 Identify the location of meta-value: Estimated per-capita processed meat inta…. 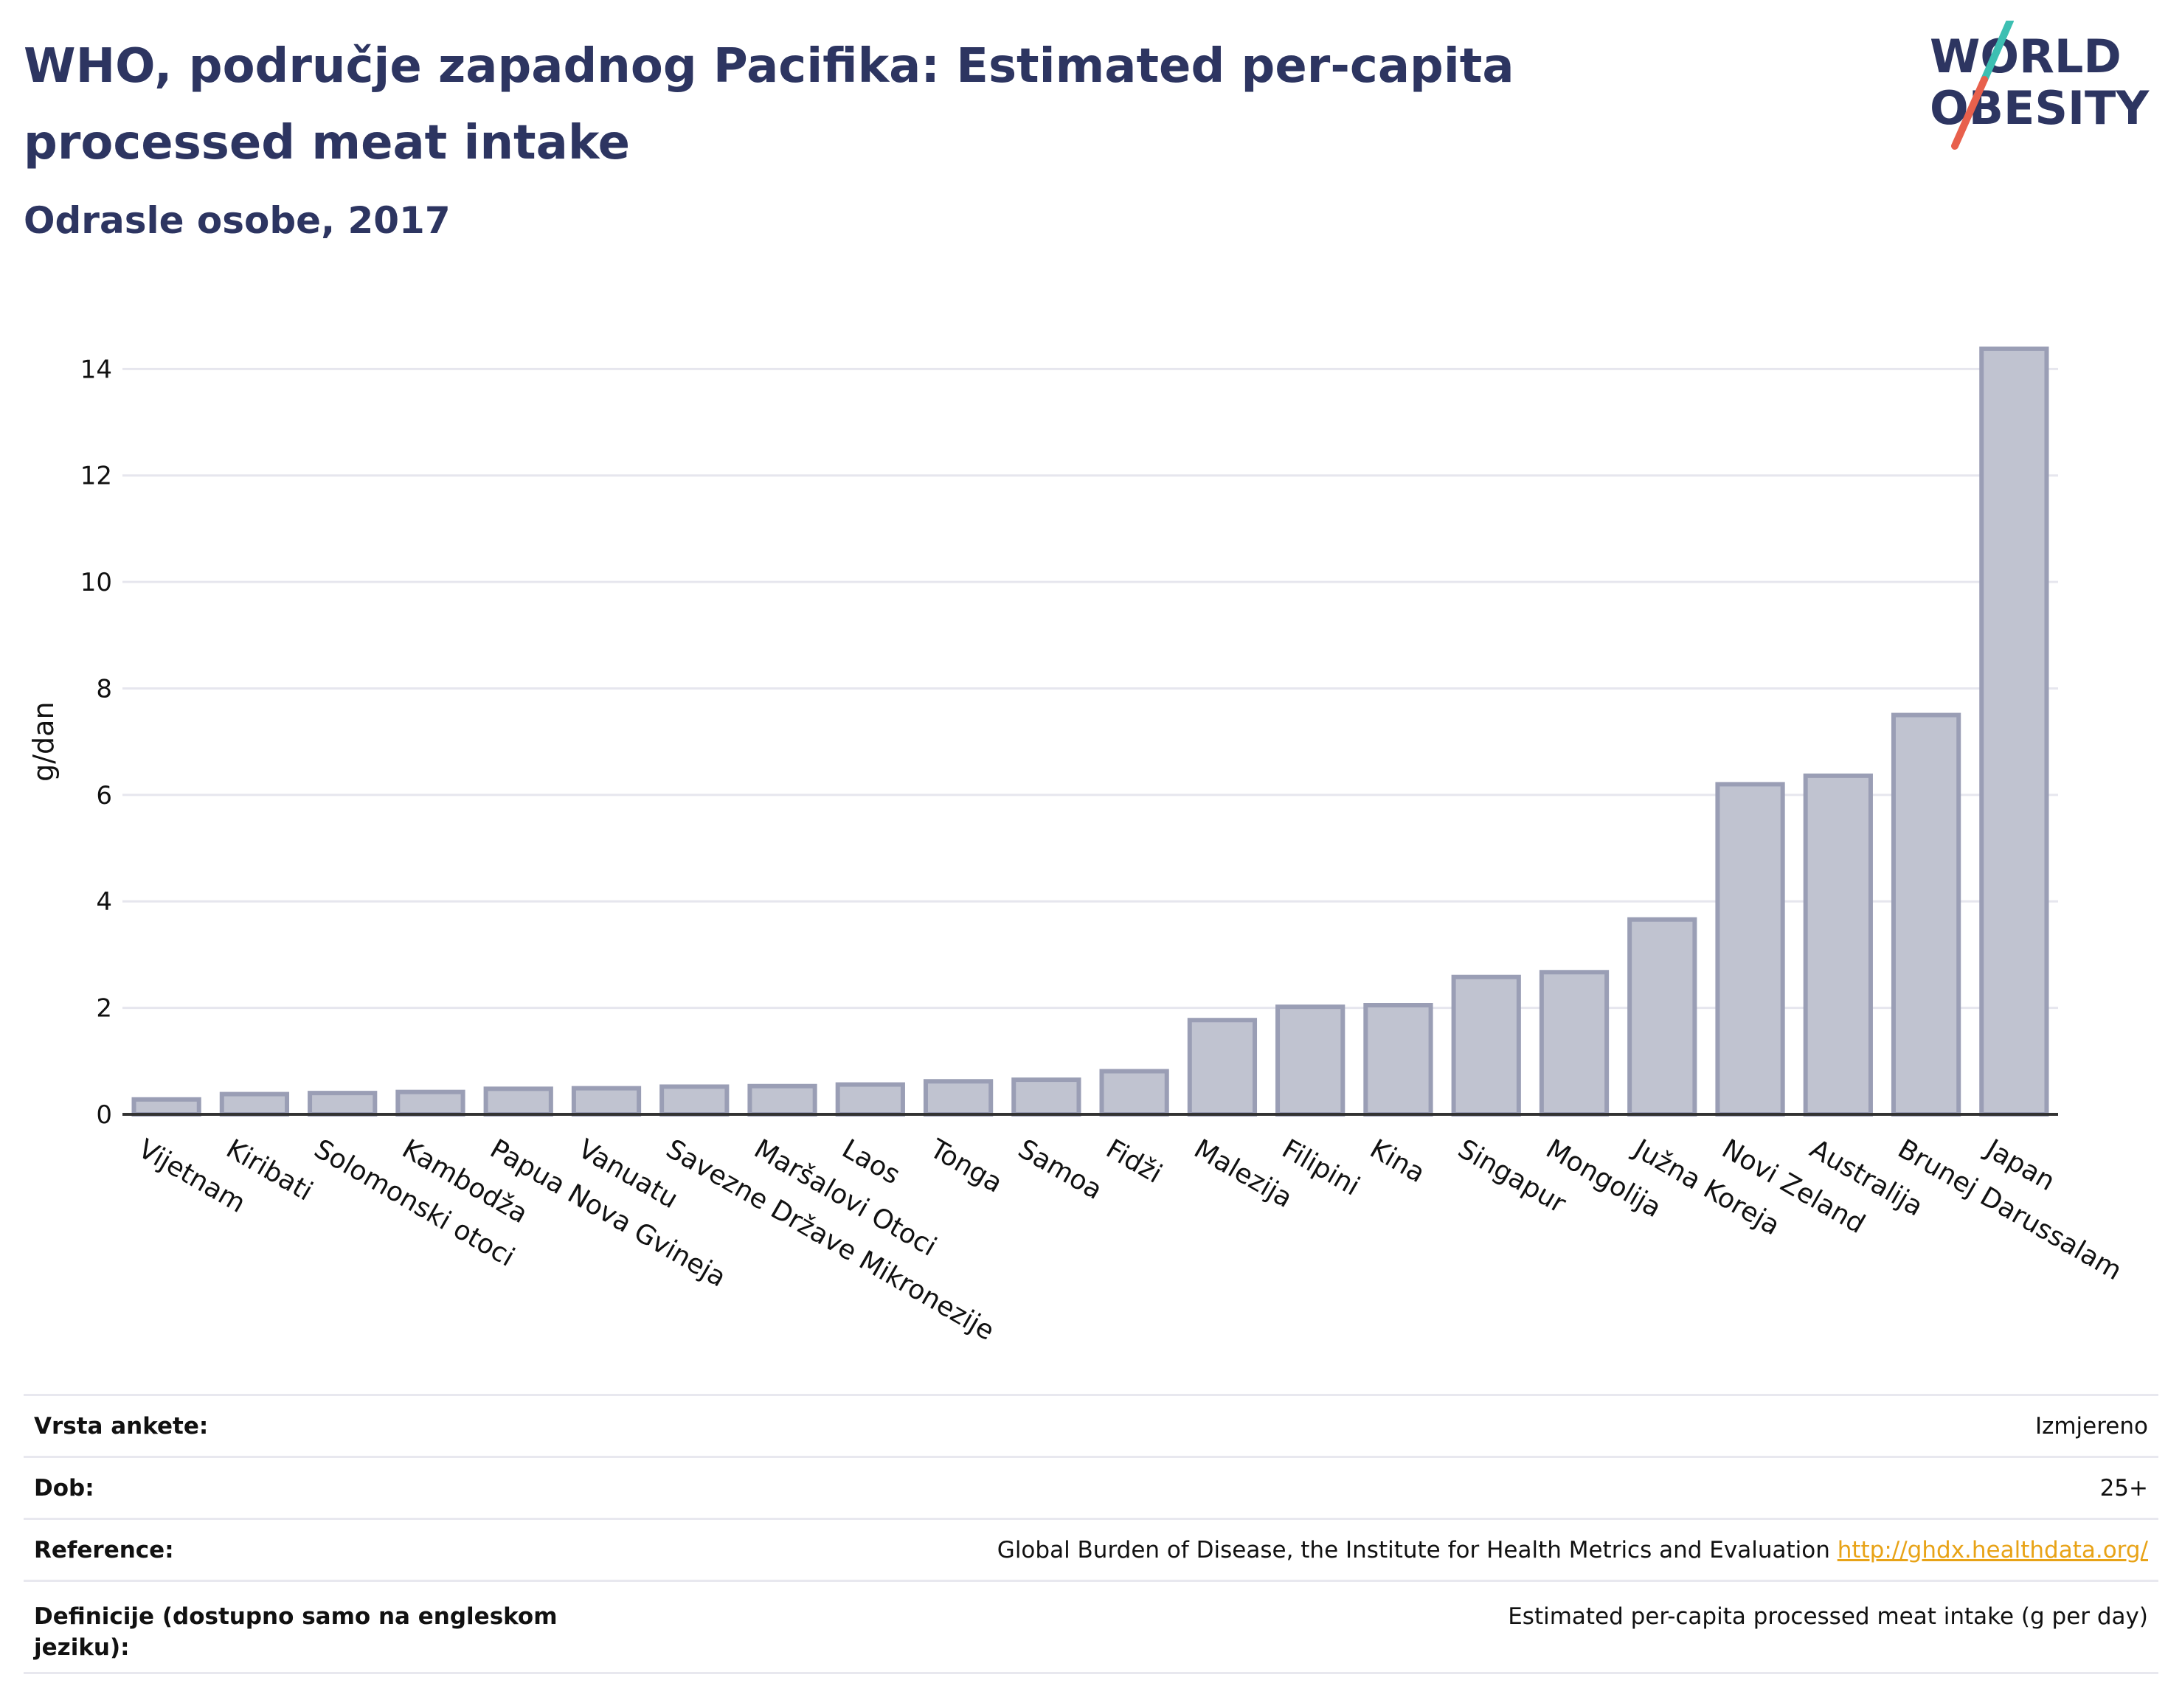
(1828, 1617).